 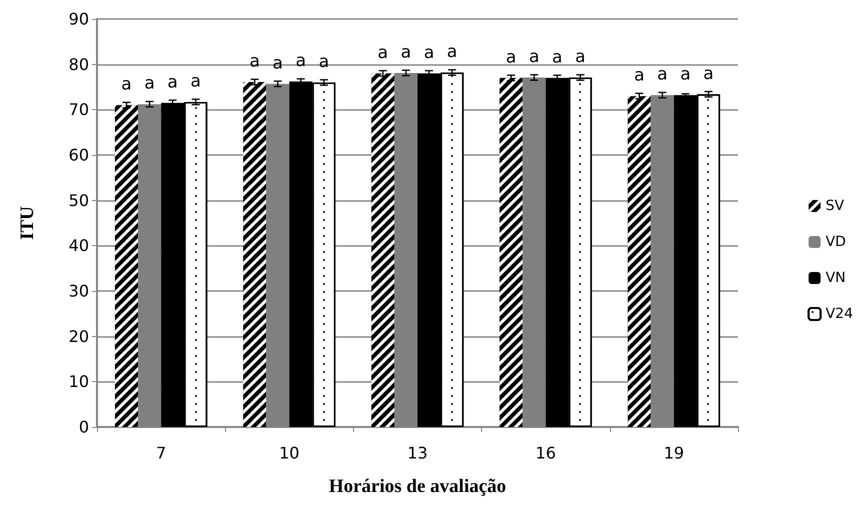 I want to click on x-tick-label: 19, so click(x=674, y=453).